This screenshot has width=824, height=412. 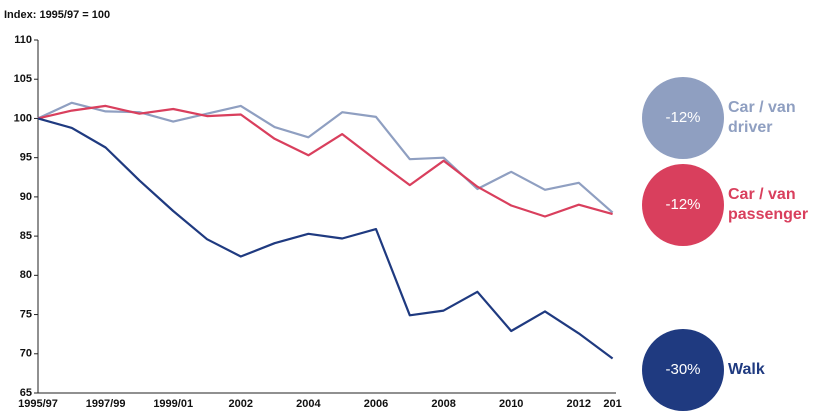 What do you see at coordinates (762, 117) in the screenshot?
I see `legend-label: Car / van driver` at bounding box center [762, 117].